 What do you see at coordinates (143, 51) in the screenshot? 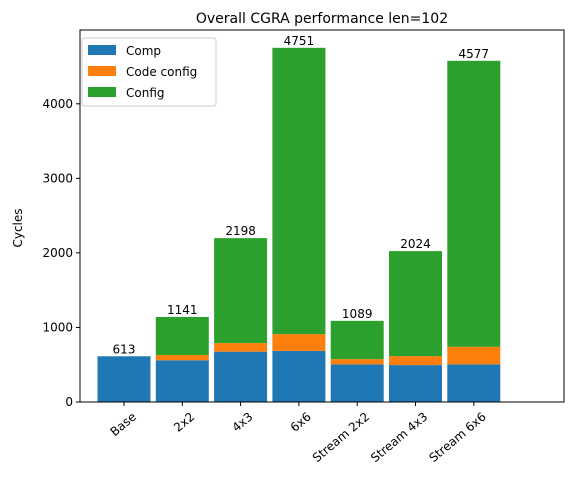
I see `legend-label: Comp` at bounding box center [143, 51].